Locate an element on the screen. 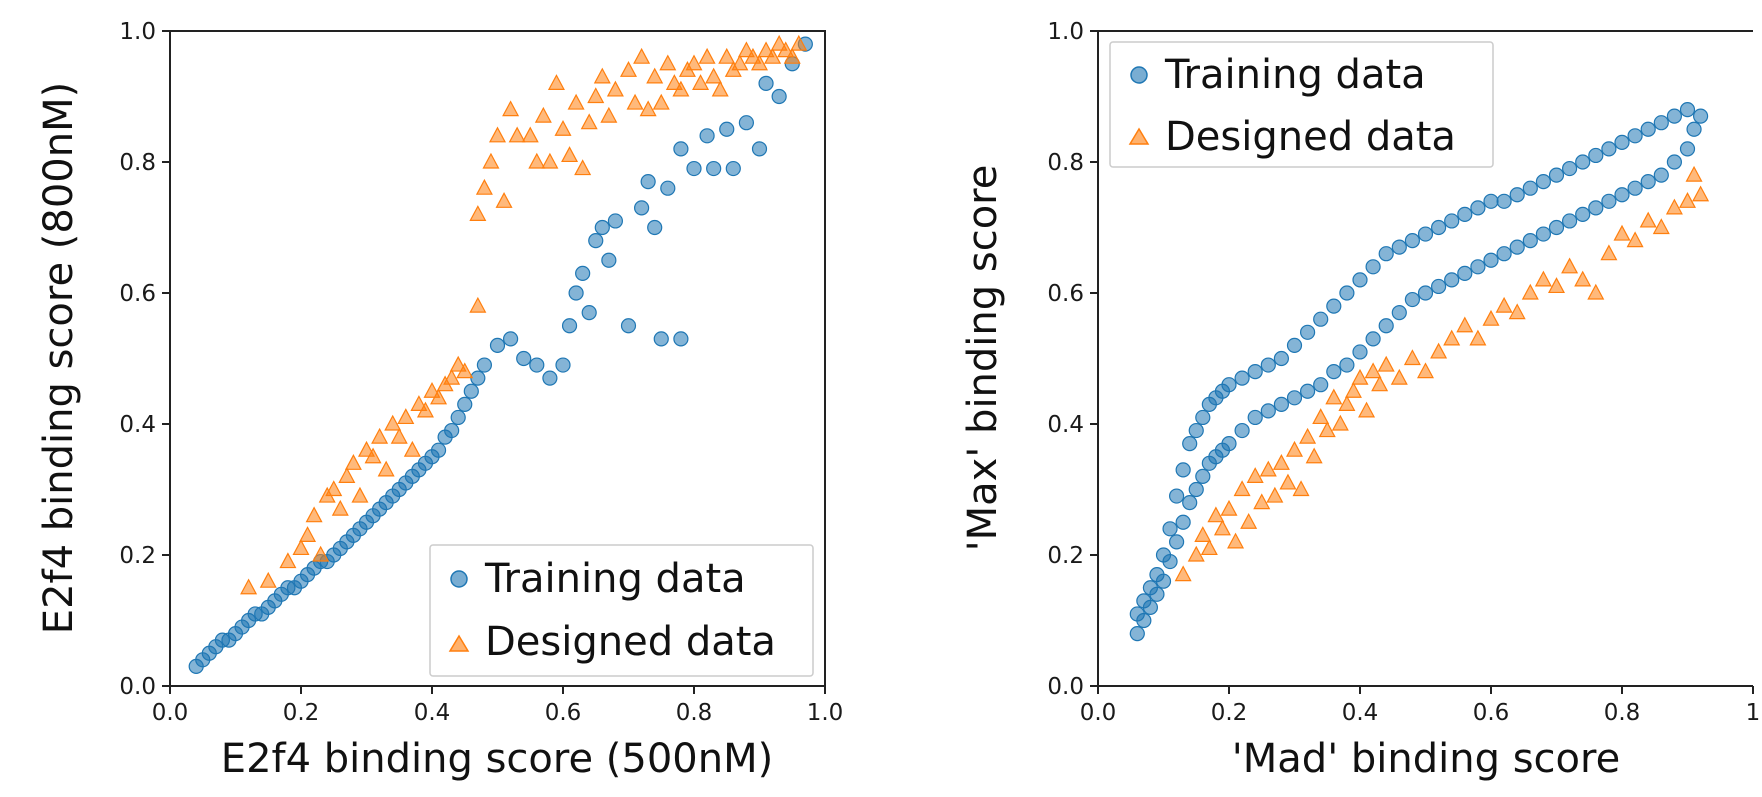 The width and height of the screenshot is (1762, 797). chart-left-y-tick-label-0: 0.0 is located at coordinates (137, 687).